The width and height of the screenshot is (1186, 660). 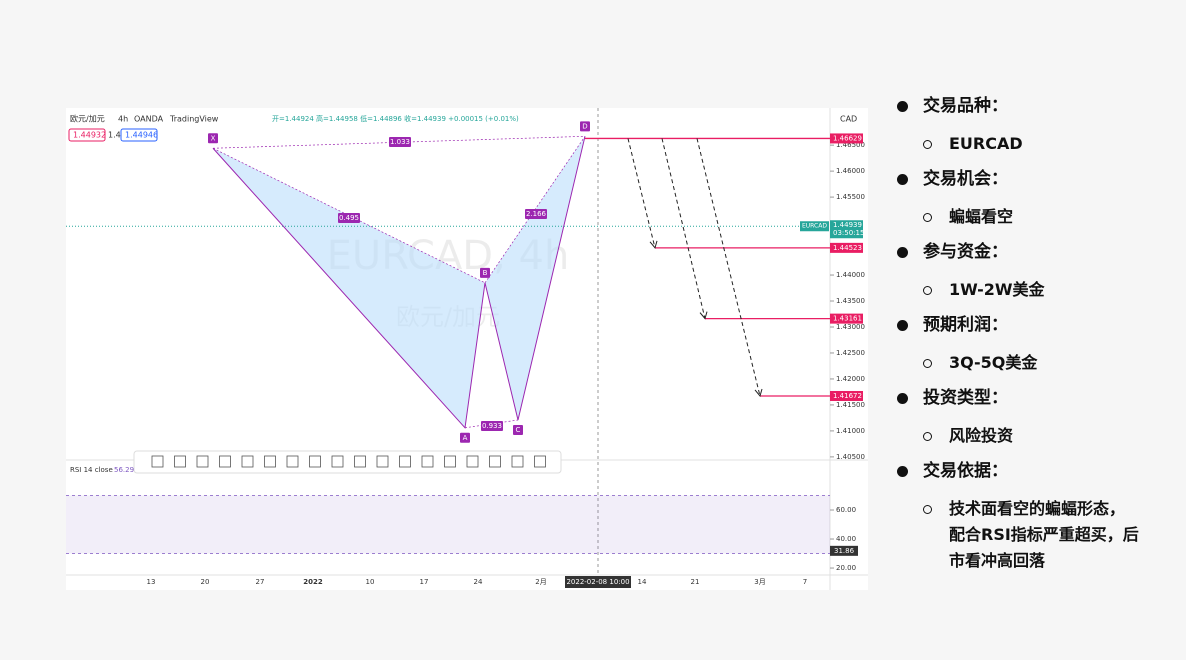 I want to click on x-tick-label: 7, so click(x=805, y=582).